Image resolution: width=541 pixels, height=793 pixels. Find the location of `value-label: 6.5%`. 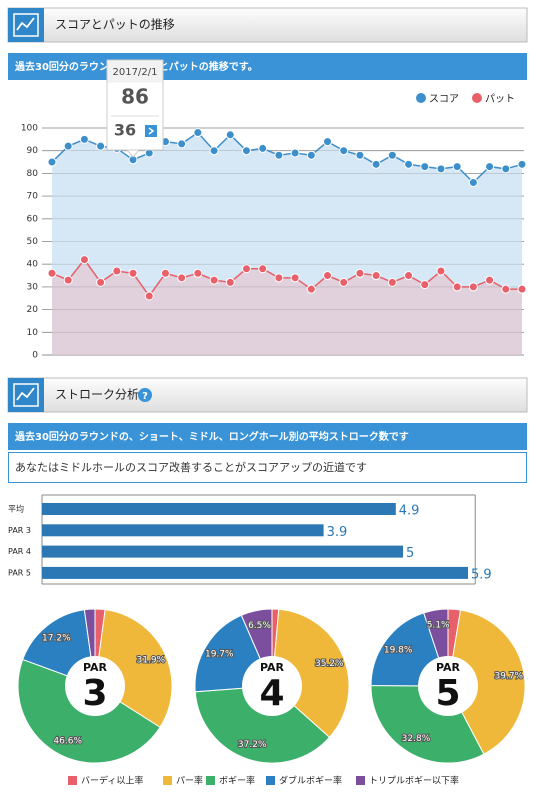

value-label: 6.5% is located at coordinates (259, 626).